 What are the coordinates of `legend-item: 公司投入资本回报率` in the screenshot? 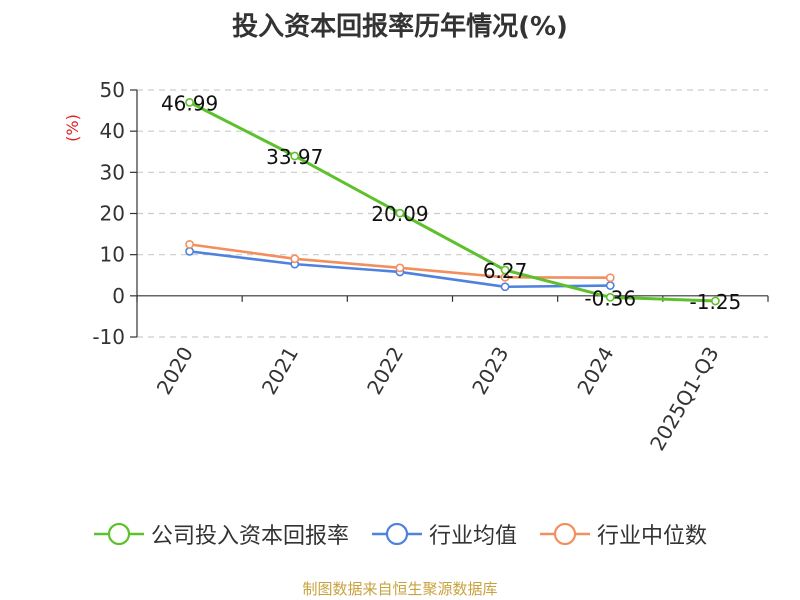 It's located at (221, 534).